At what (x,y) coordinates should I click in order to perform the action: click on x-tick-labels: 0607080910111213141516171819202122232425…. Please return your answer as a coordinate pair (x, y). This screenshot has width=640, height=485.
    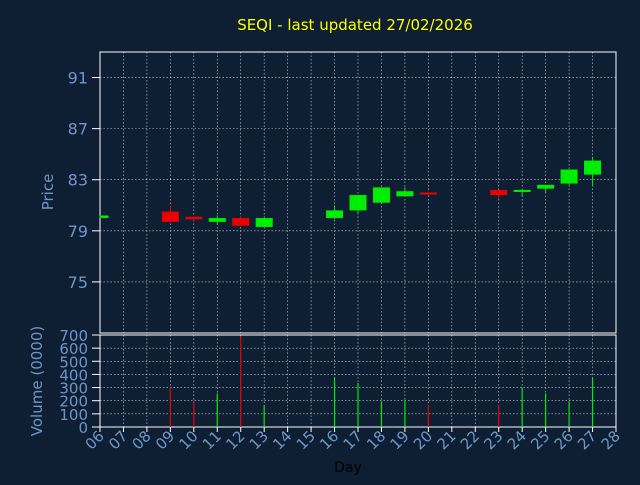
    Looking at the image, I should click on (353, 440).